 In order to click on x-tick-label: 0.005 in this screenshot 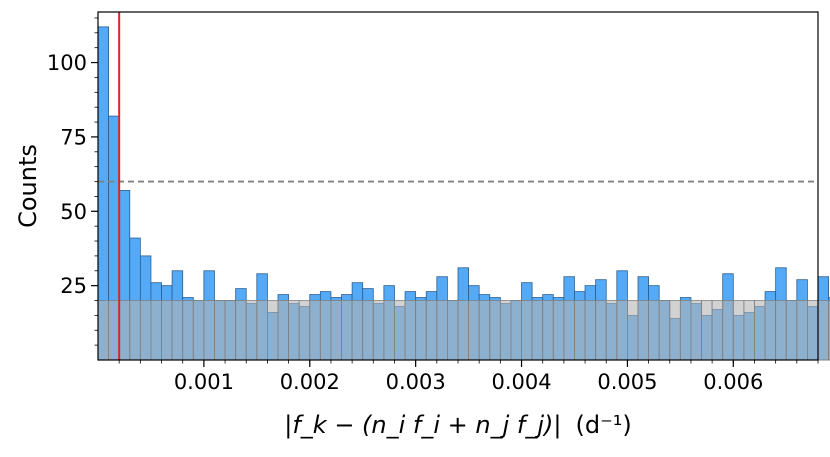, I will do `click(627, 382)`.